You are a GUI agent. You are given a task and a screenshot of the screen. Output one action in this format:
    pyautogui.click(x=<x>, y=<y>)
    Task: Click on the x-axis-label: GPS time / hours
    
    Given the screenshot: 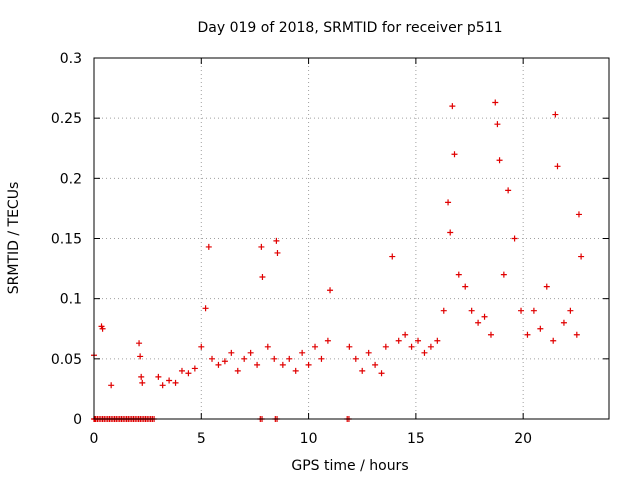 What is the action you would take?
    pyautogui.click(x=349, y=466)
    